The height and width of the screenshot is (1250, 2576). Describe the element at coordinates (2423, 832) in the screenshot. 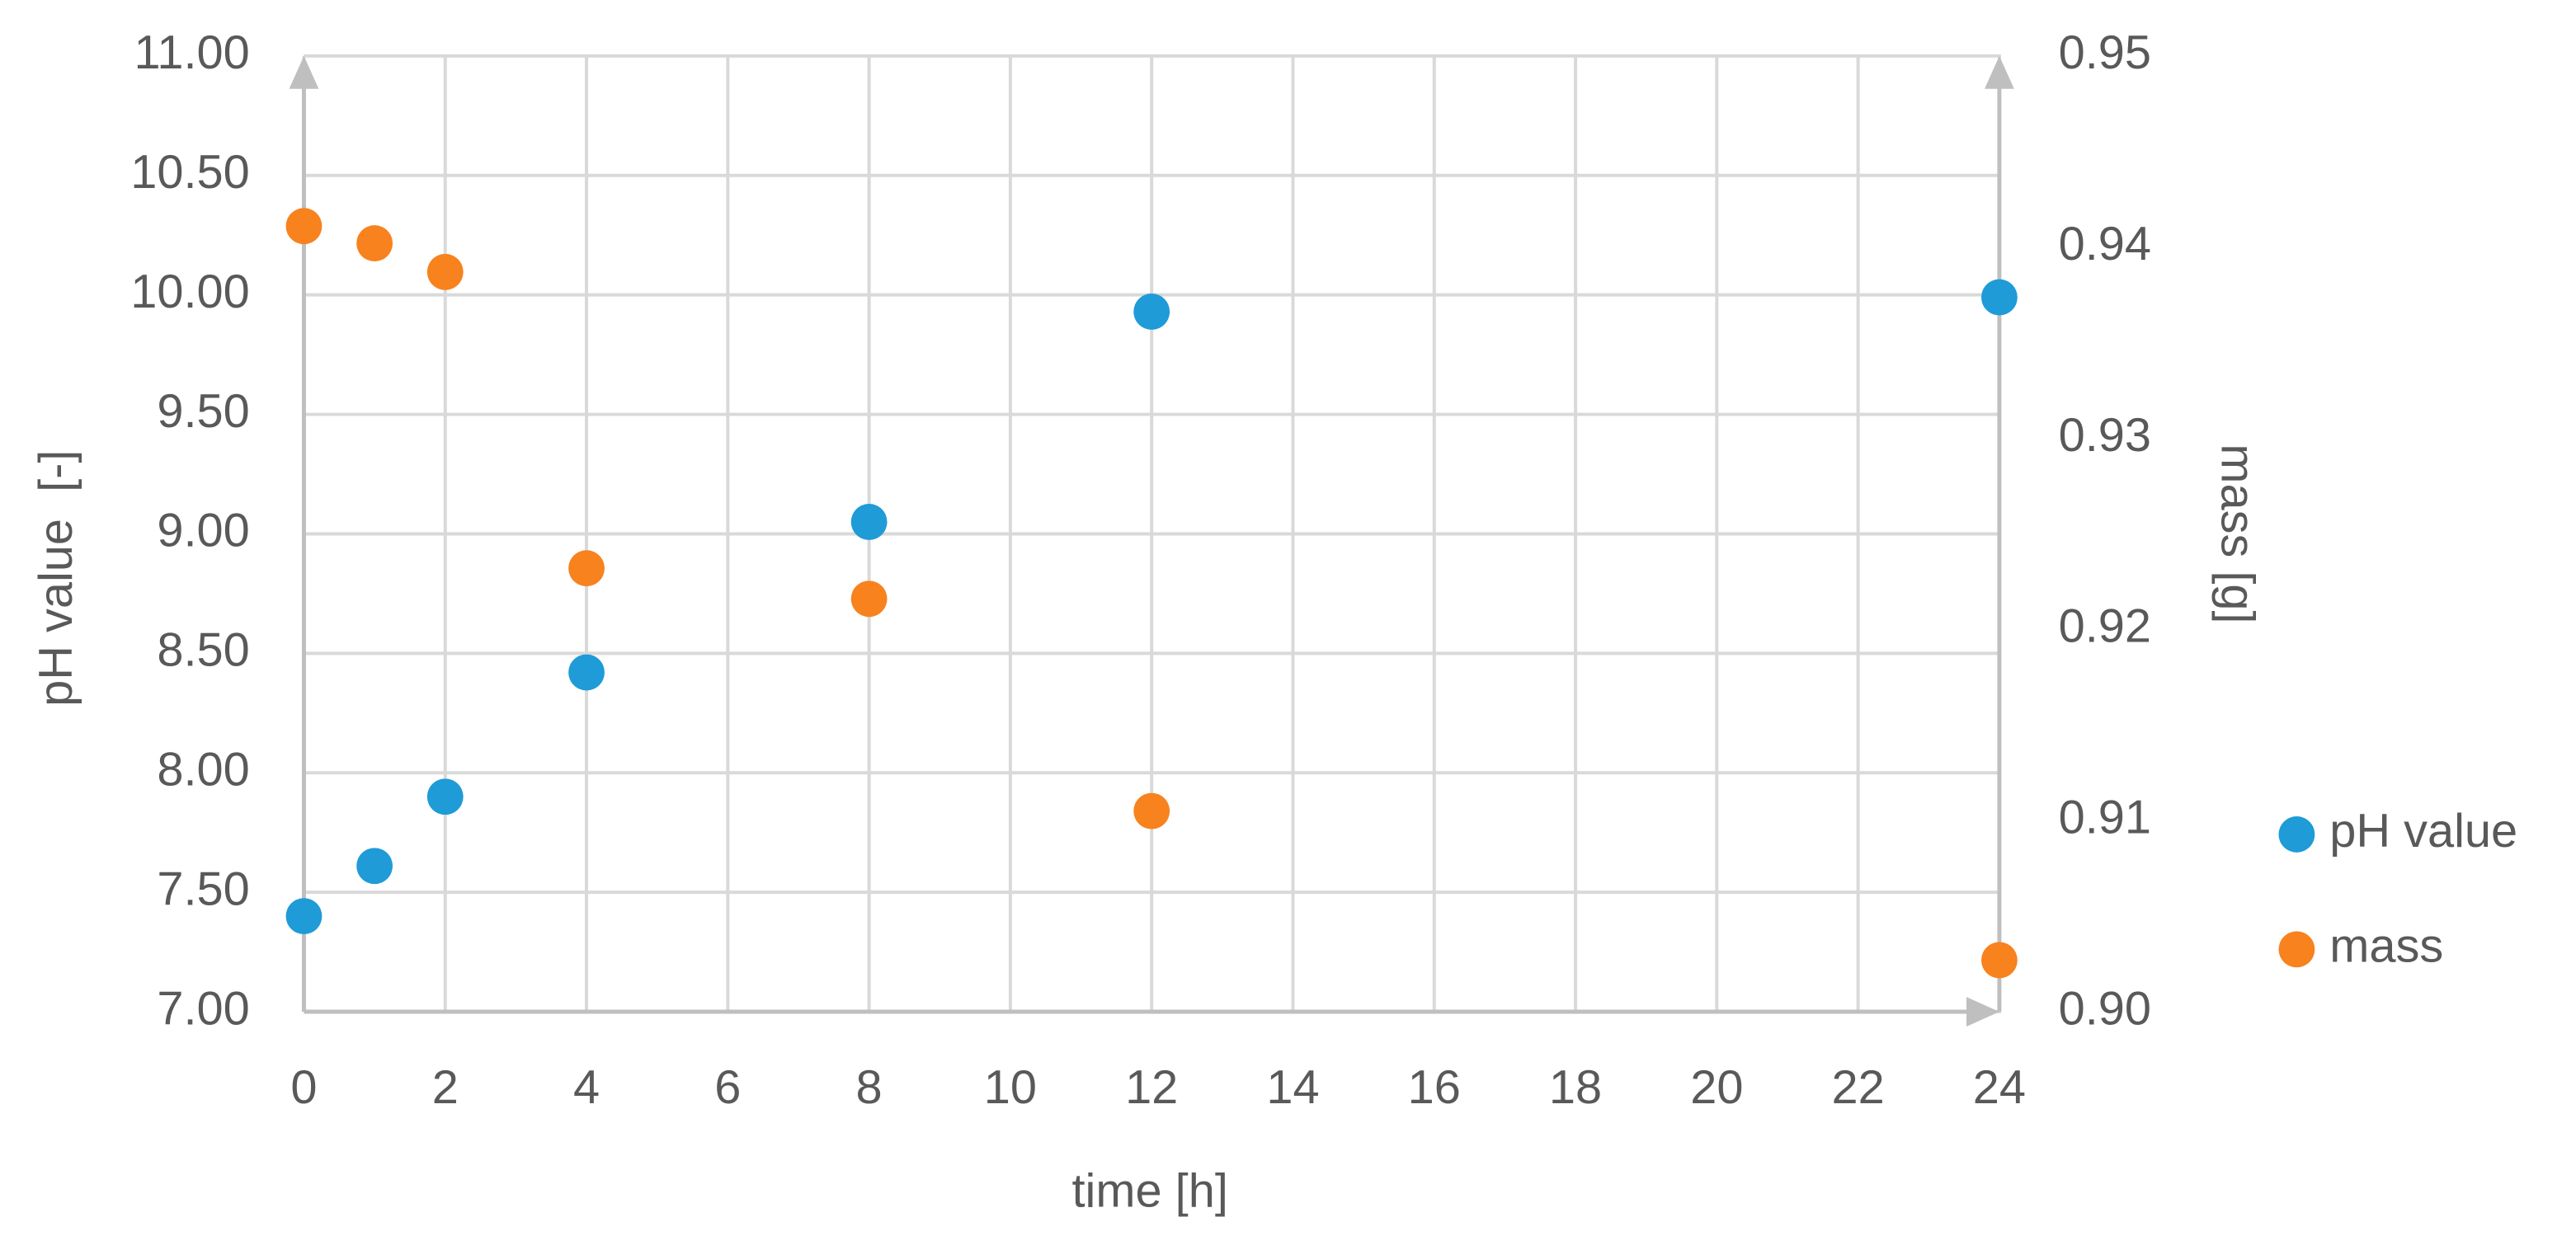

I see `legend-label: pH value` at that location.